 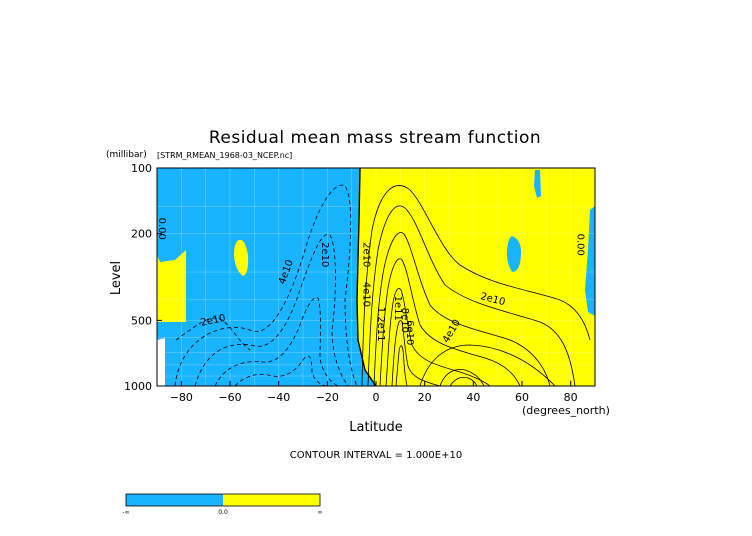 I want to click on contour-interval-note: CONTOUR INTERVAL = 1.000E+10, so click(x=376, y=455).